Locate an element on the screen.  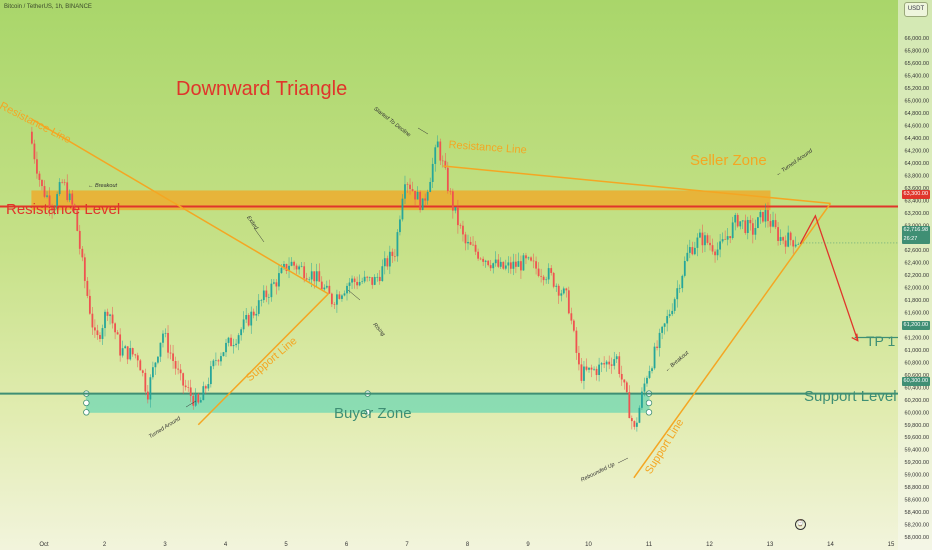
seller-zone-label: Seller Zone is located at coordinates (728, 160).